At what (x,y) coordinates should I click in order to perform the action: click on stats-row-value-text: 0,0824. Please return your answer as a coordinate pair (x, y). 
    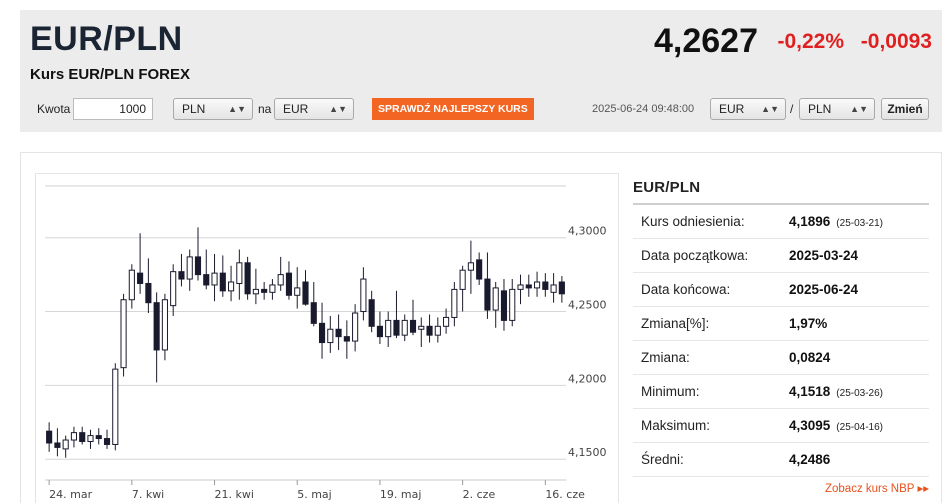
    Looking at the image, I should click on (810, 357).